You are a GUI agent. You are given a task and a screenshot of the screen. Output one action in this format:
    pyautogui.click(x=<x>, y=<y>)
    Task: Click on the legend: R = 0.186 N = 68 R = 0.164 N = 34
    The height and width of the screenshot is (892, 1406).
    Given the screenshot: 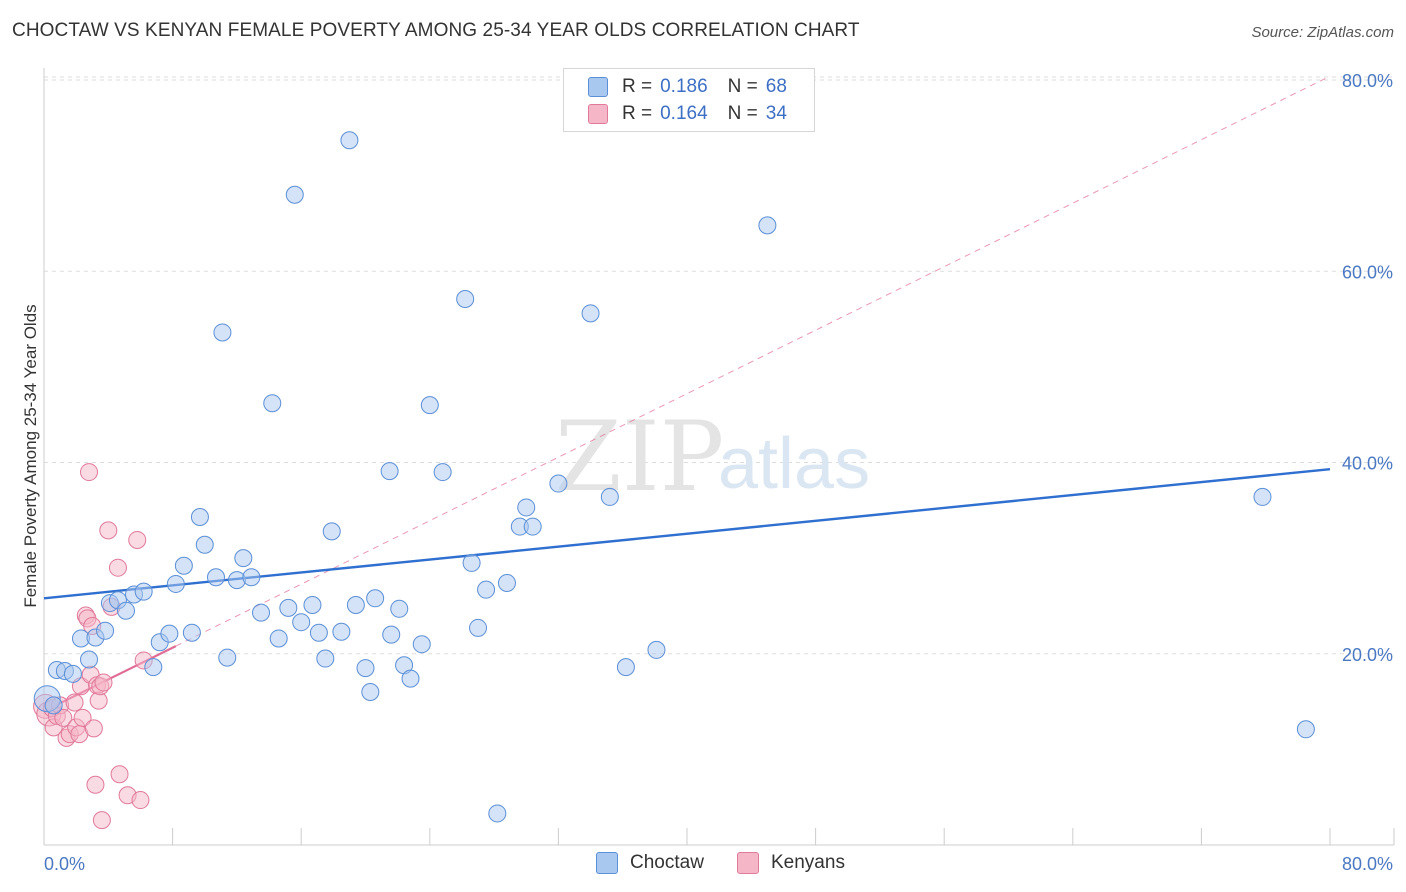 What is the action you would take?
    pyautogui.click(x=689, y=100)
    